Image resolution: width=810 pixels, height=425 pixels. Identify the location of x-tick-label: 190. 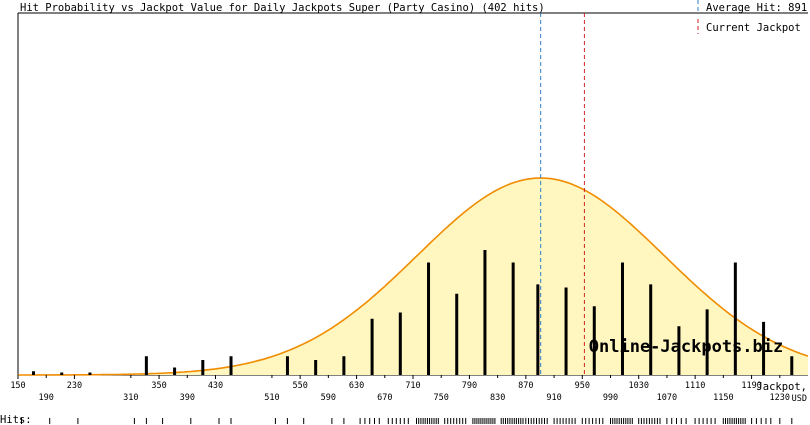
(46, 398).